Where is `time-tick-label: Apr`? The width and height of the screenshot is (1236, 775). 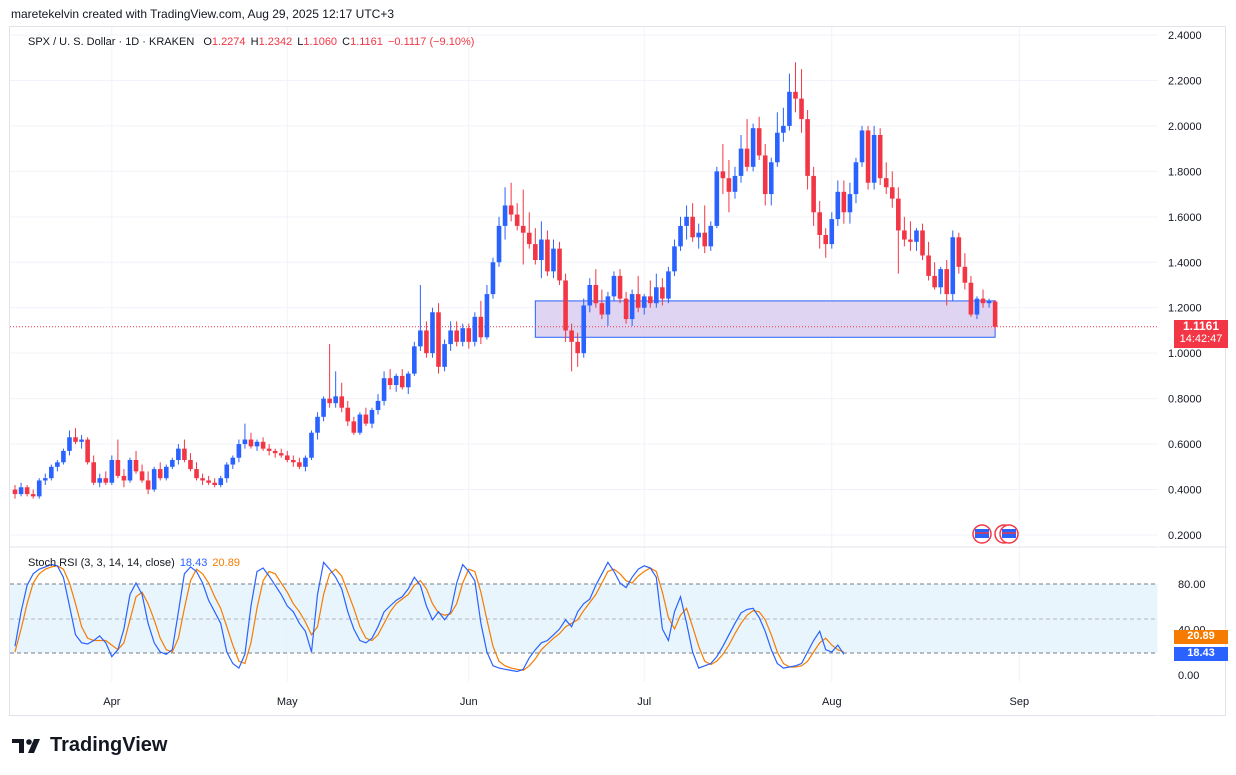
time-tick-label: Apr is located at coordinates (111, 702).